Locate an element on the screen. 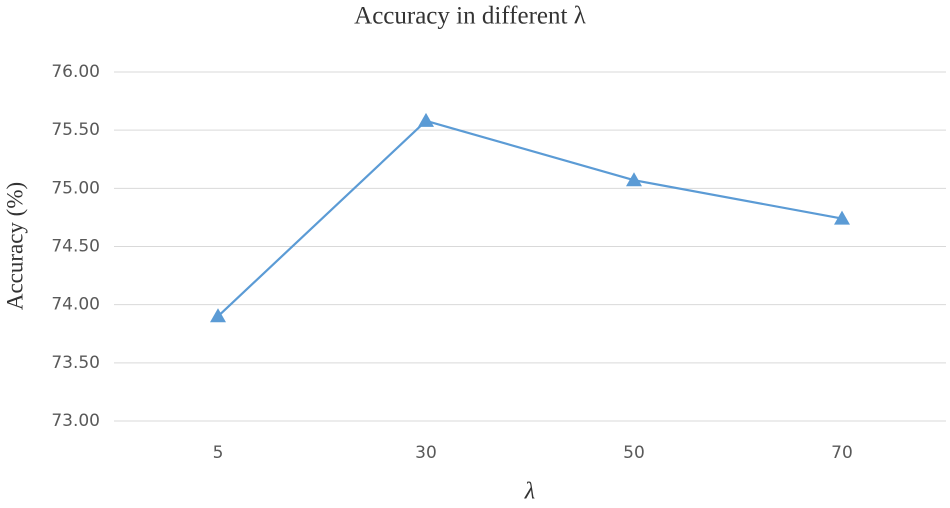 This screenshot has height=508, width=950. x-tick-label: 50 is located at coordinates (634, 453).